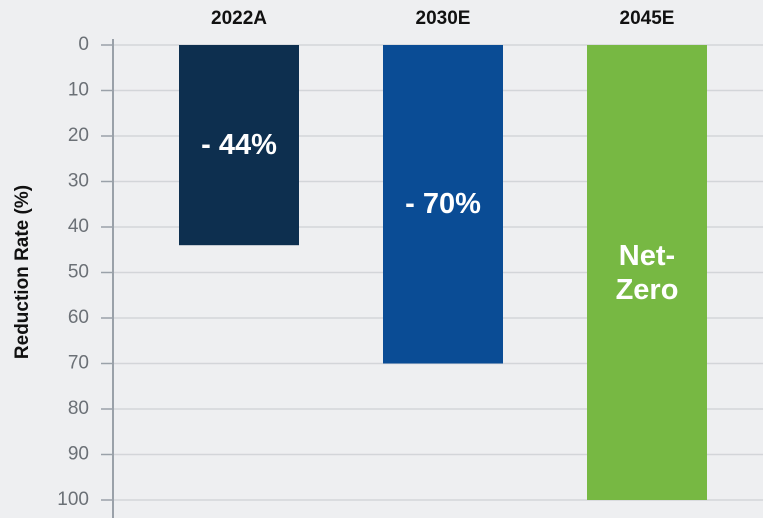  I want to click on y-tick-label: 70, so click(78, 363).